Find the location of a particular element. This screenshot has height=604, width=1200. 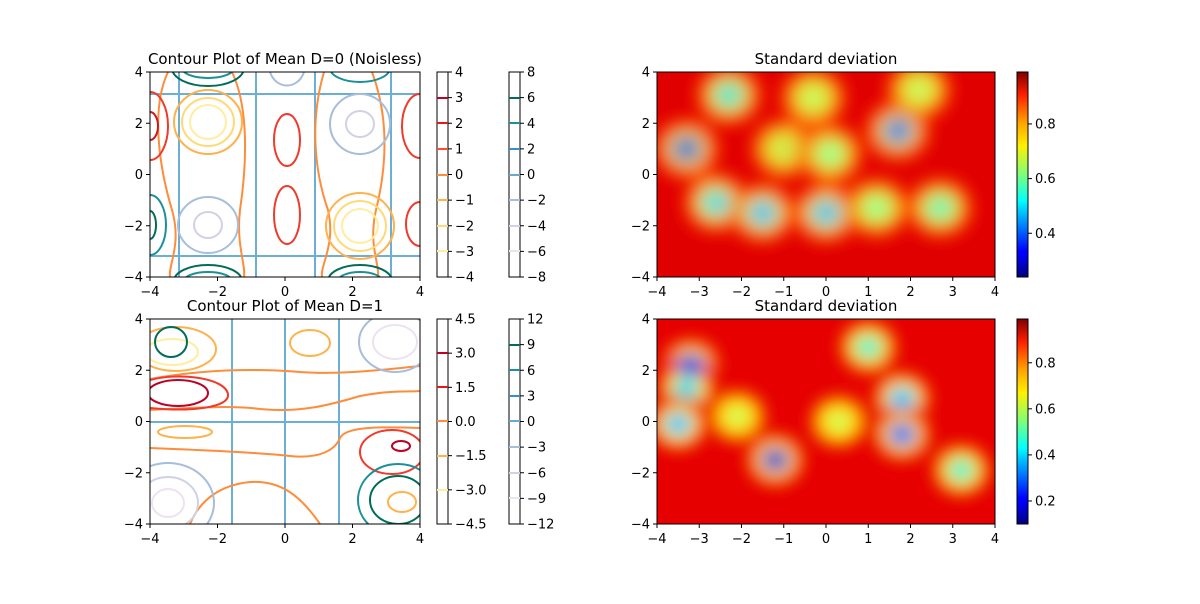

colorbar-mean-d1-series2: 12 9 6 3 0 −3 −6 −9 −12 is located at coordinates (531, 423).